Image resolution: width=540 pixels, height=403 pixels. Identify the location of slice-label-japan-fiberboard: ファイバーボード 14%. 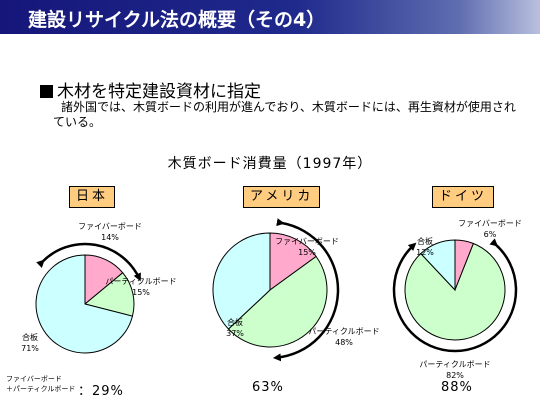
(110, 232).